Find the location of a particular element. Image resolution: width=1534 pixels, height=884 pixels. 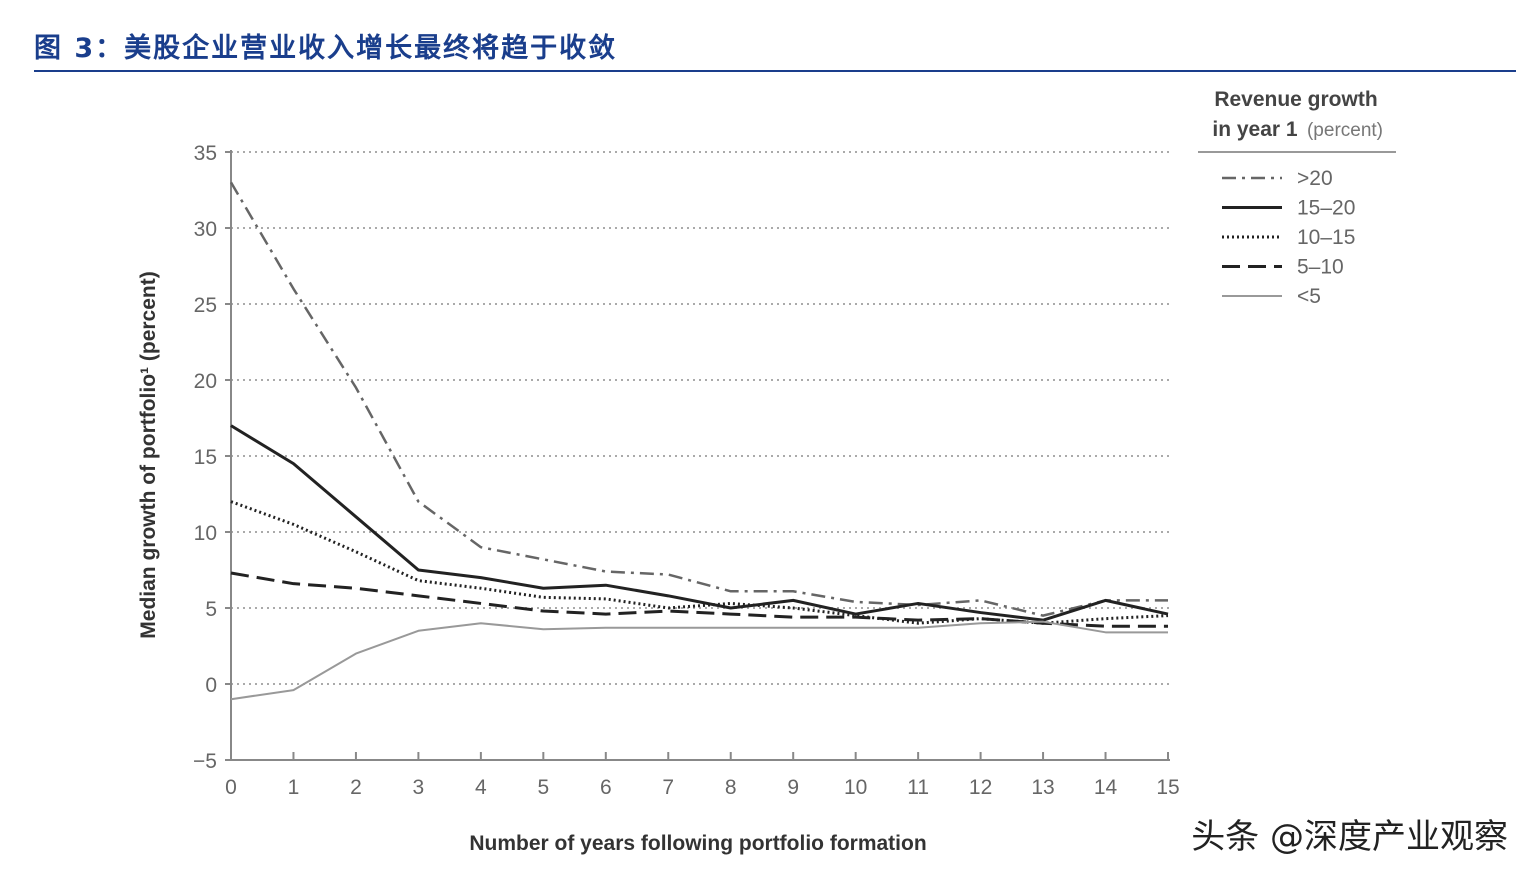

x-tick-label: 8 is located at coordinates (731, 787).